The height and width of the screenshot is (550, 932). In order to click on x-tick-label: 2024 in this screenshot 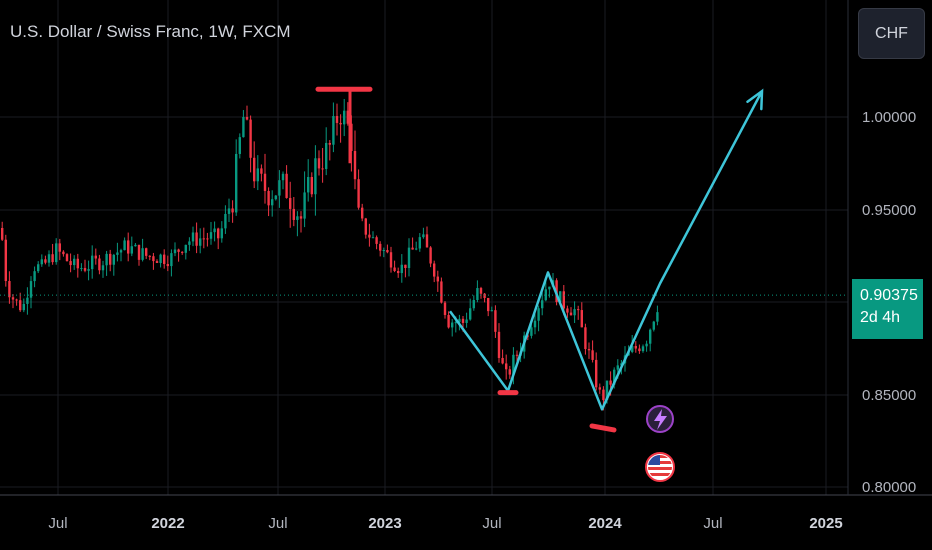, I will do `click(605, 523)`.